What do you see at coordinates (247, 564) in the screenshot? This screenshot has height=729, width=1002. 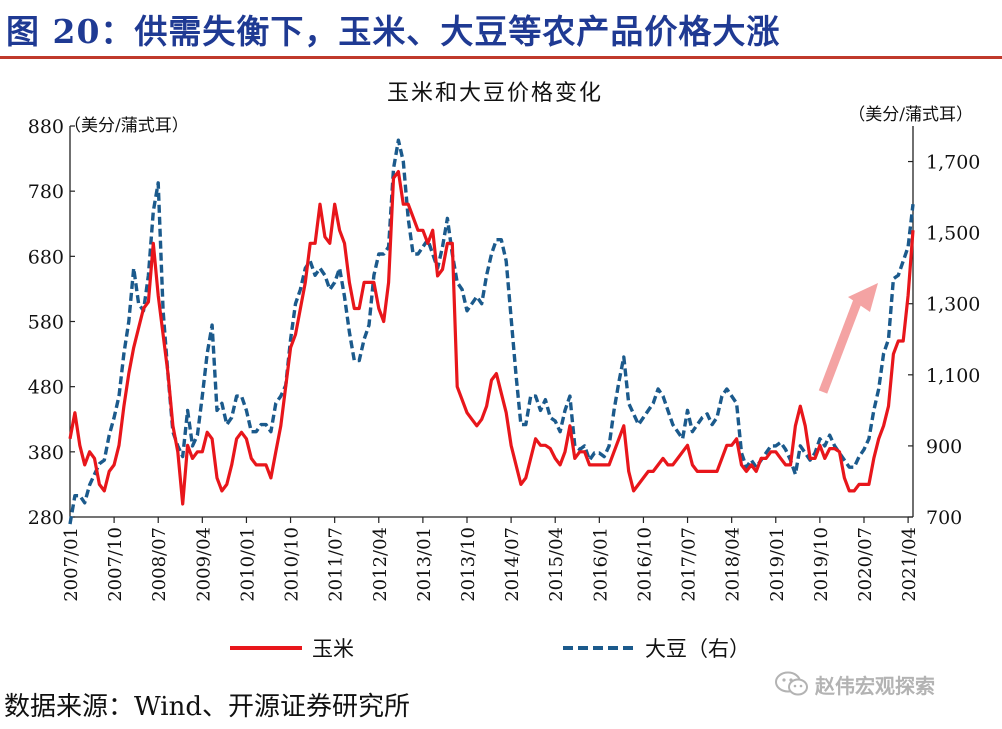 I see `x-tick-label: 2010/01` at bounding box center [247, 564].